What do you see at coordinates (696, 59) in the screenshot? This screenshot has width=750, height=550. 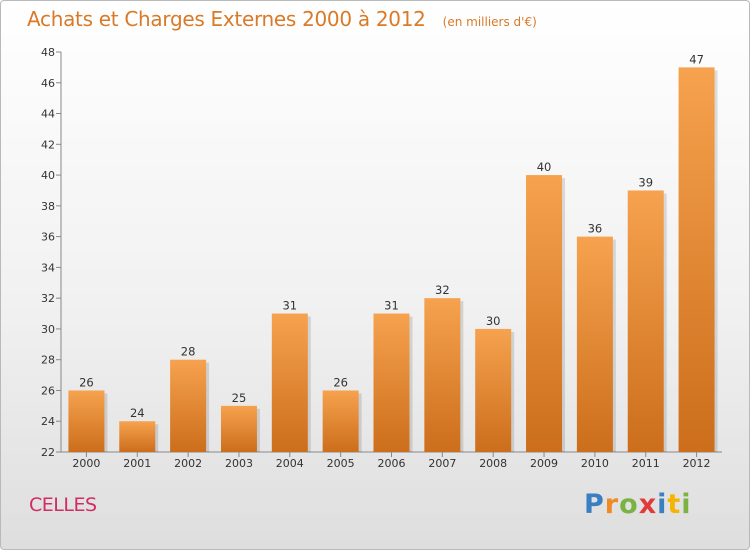 I see `bar-value-label: 47` at bounding box center [696, 59].